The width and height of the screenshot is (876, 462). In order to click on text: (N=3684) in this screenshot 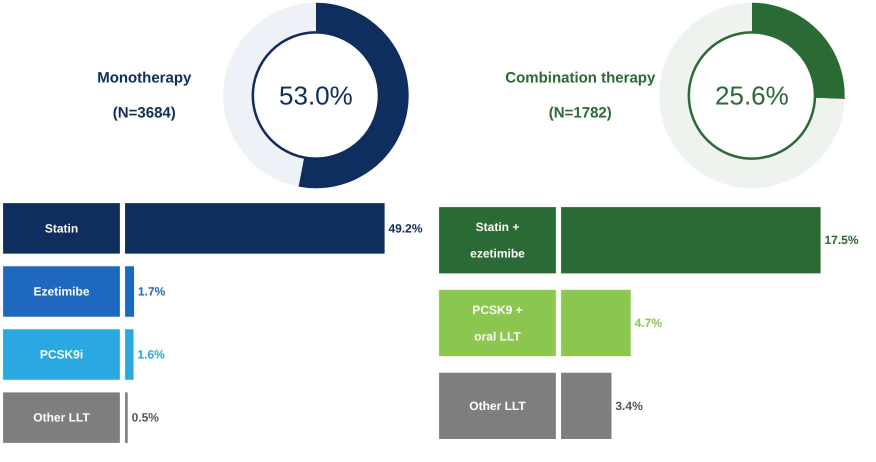, I will do `click(144, 113)`.